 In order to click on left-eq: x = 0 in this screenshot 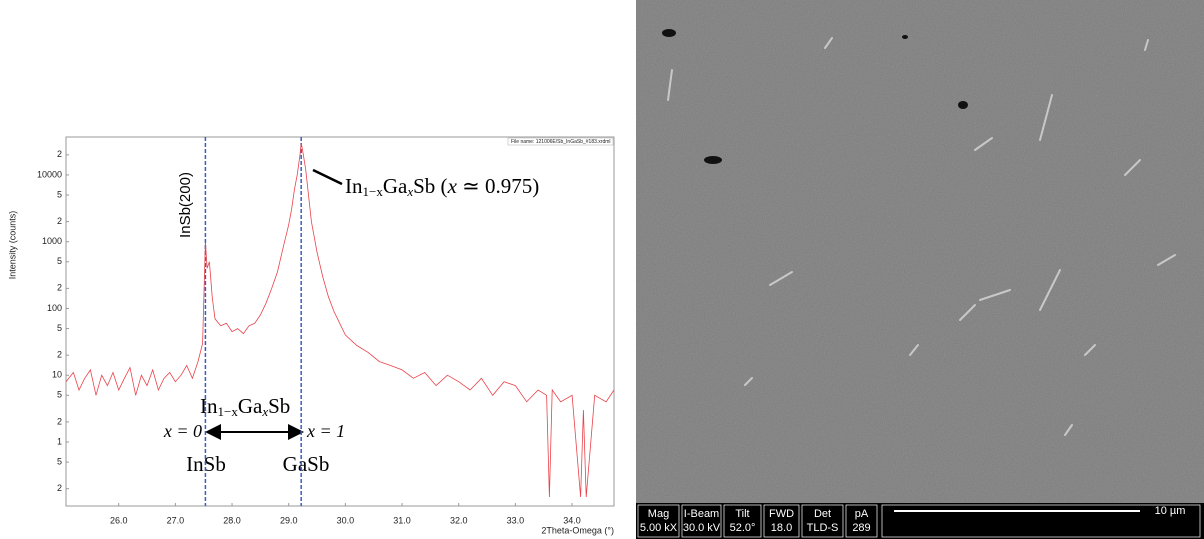, I will do `click(182, 431)`.